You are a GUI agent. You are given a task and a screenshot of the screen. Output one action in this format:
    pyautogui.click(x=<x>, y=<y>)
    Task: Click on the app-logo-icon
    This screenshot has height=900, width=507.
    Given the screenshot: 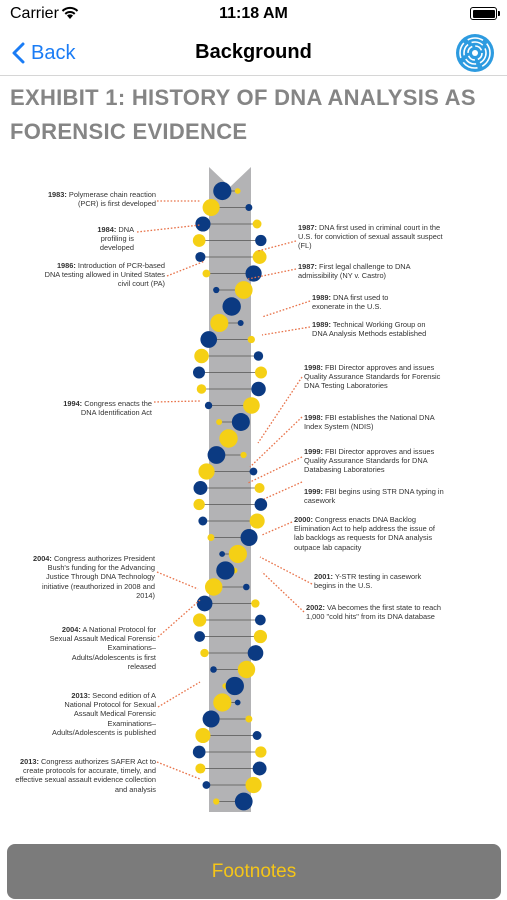 What is the action you would take?
    pyautogui.click(x=475, y=53)
    